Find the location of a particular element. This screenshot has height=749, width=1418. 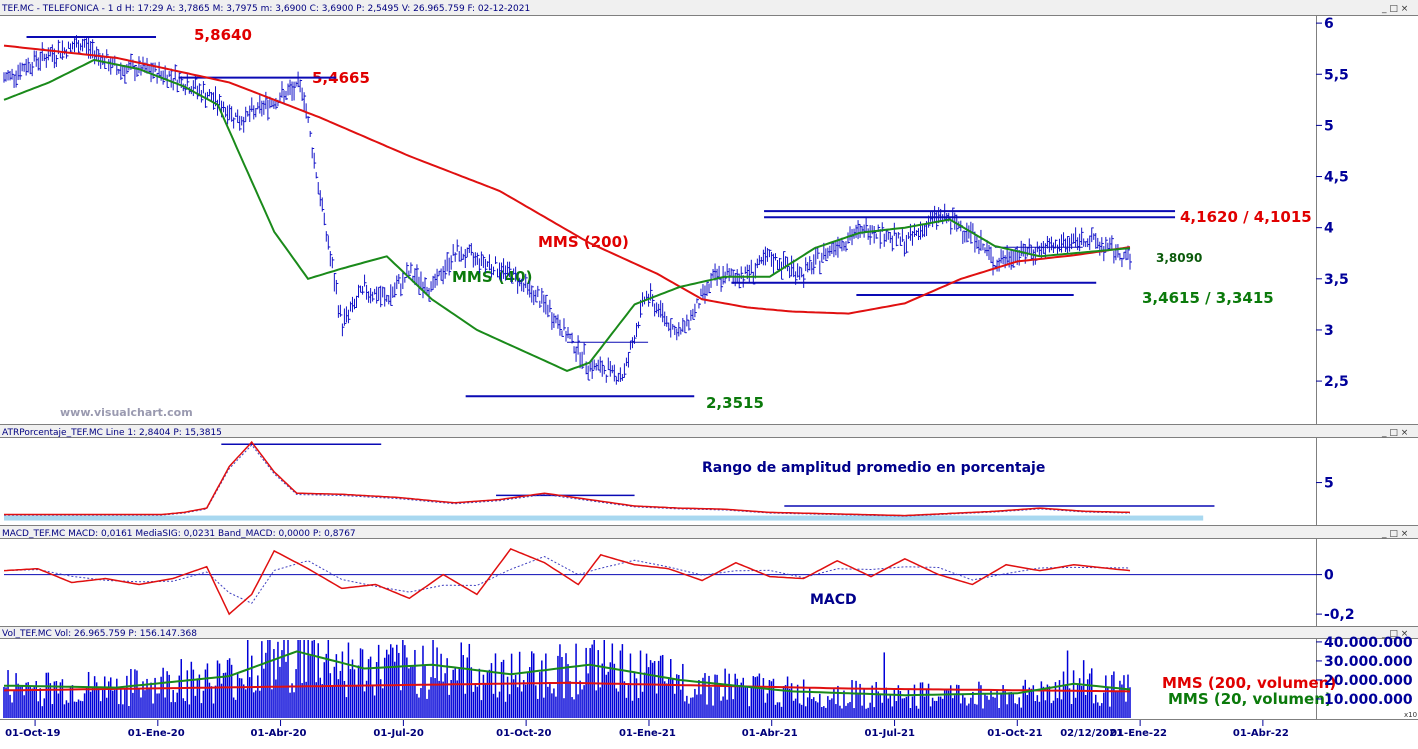

macd-line is located at coordinates (567, 581).